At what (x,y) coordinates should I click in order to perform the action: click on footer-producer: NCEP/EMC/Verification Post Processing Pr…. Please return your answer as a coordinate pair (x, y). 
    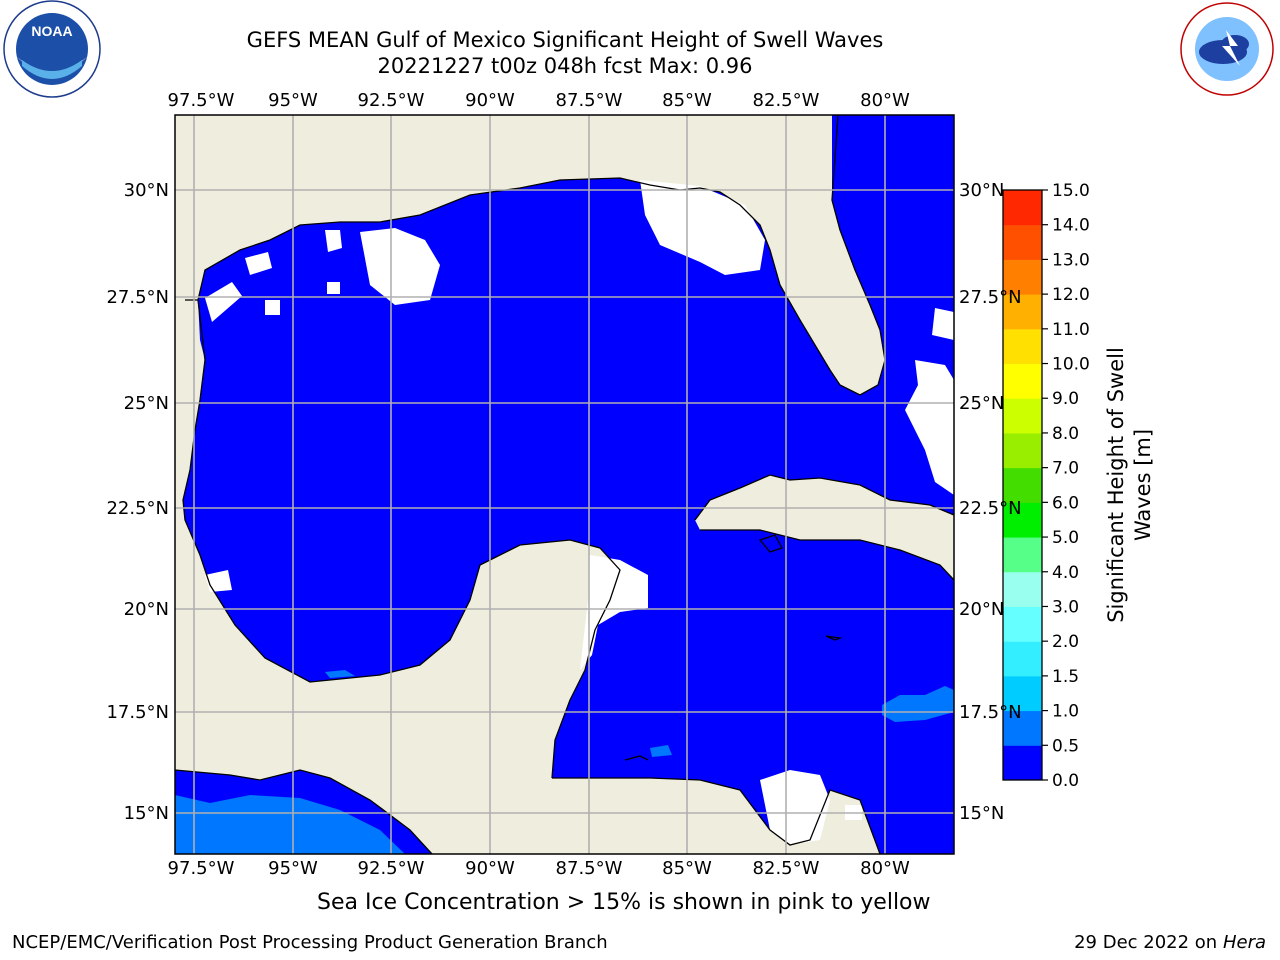
    Looking at the image, I should click on (310, 942).